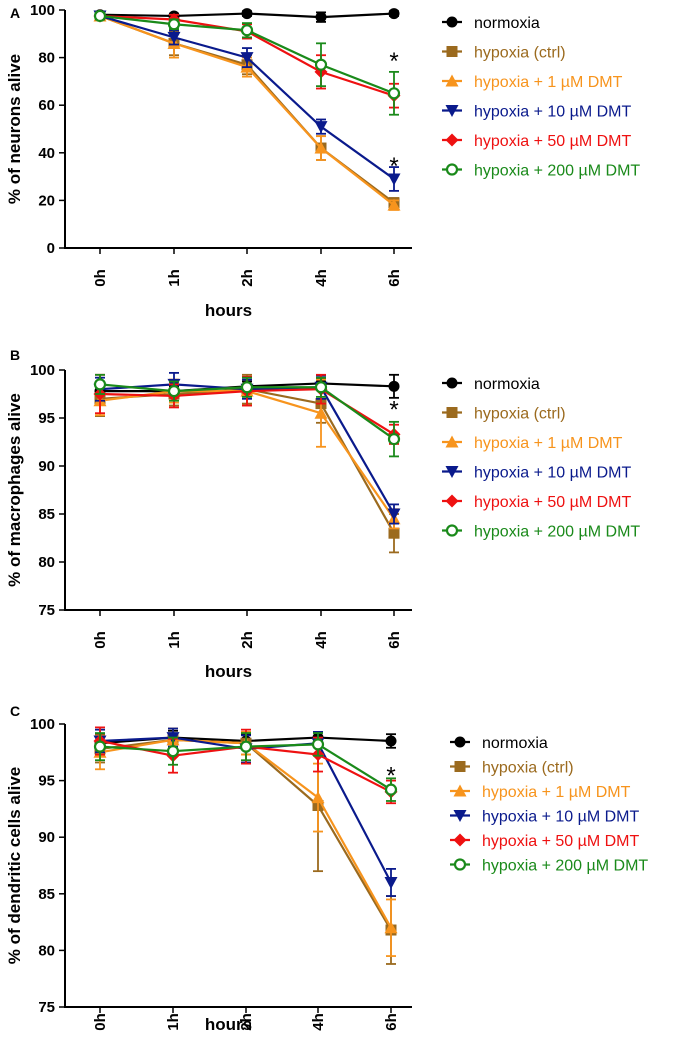  Describe the element at coordinates (393, 410) in the screenshot. I see `significance-star: *` at that location.